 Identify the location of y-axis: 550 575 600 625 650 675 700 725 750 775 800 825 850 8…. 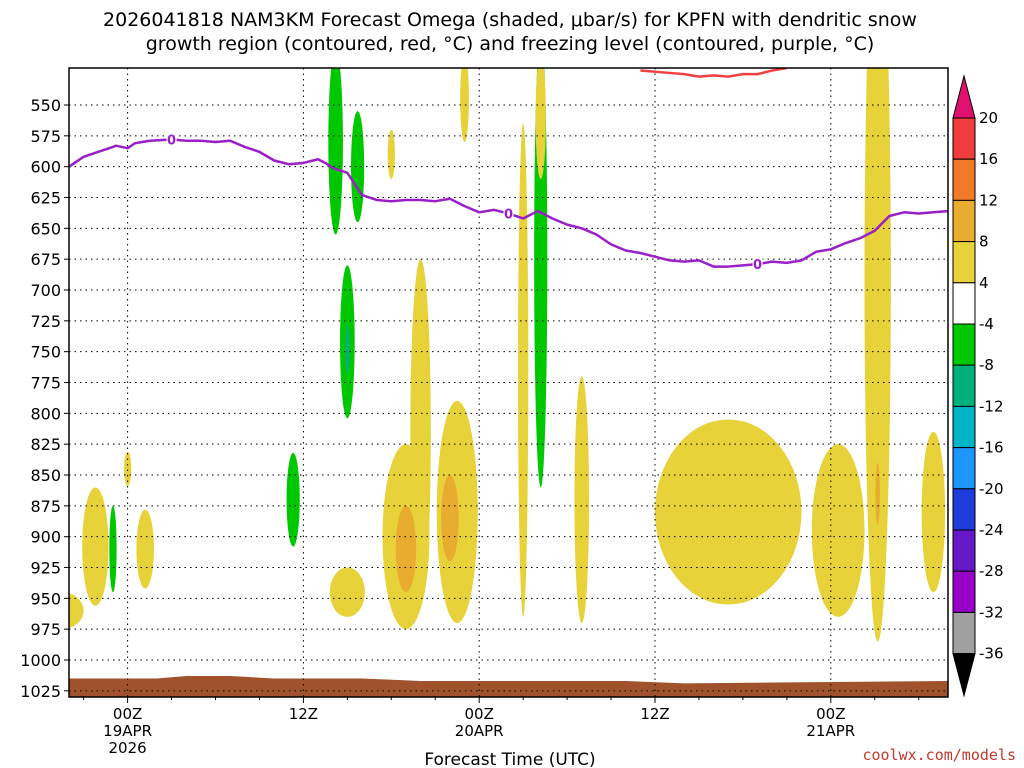
(44, 398).